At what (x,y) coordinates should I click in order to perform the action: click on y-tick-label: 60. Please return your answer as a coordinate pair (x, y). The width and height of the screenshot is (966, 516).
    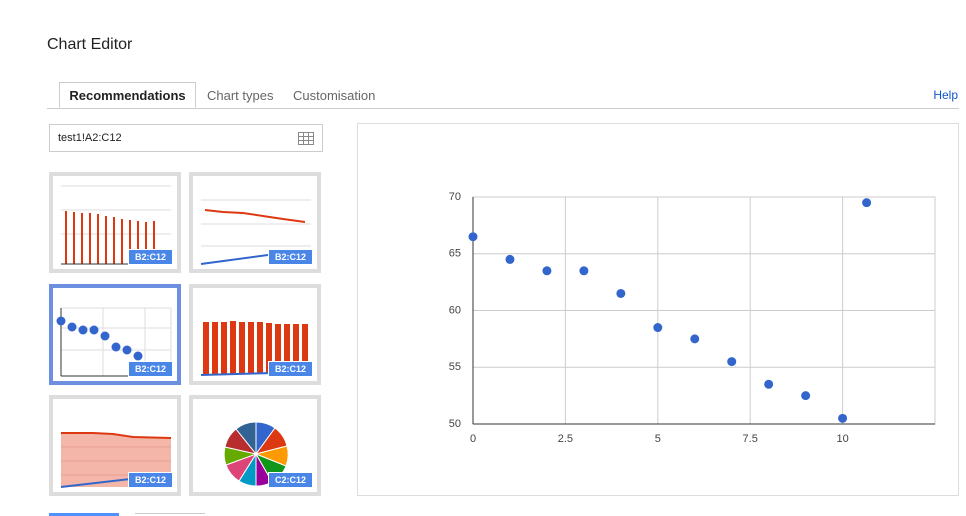
    Looking at the image, I should click on (455, 310).